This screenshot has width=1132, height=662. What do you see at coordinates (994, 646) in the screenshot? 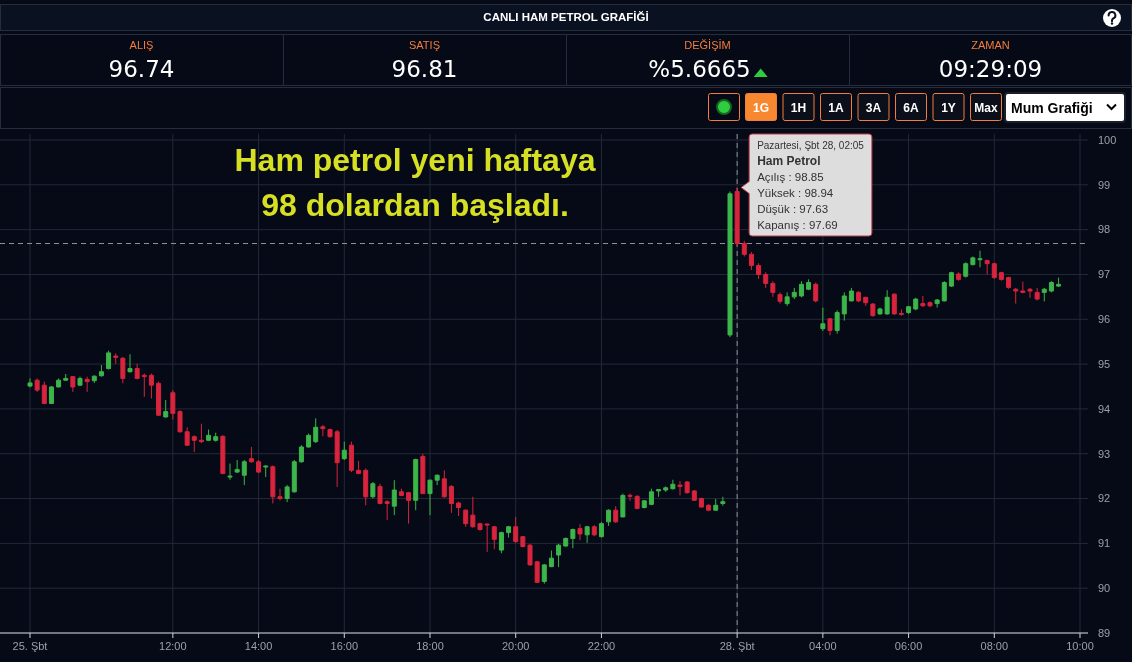
I see `x-tick-label: 08:00` at bounding box center [994, 646].